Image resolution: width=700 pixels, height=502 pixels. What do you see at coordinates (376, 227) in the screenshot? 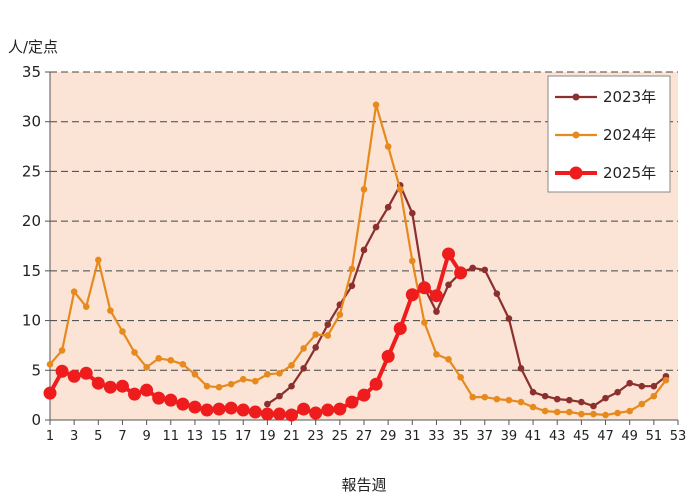
I see `point-2023年-w28` at bounding box center [376, 227].